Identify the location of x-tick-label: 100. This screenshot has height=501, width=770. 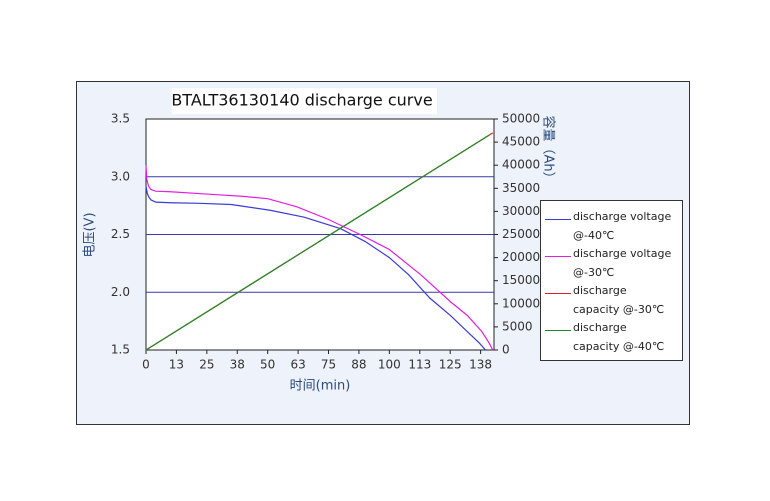
(389, 365).